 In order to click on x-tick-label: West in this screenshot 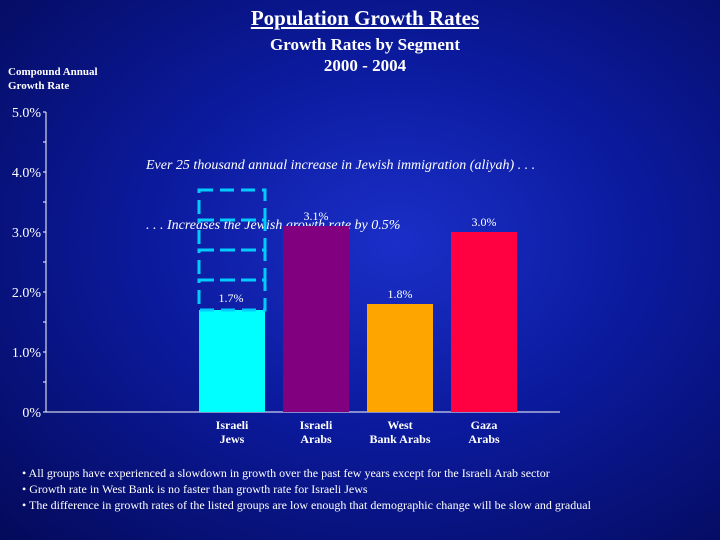, I will do `click(399, 425)`.